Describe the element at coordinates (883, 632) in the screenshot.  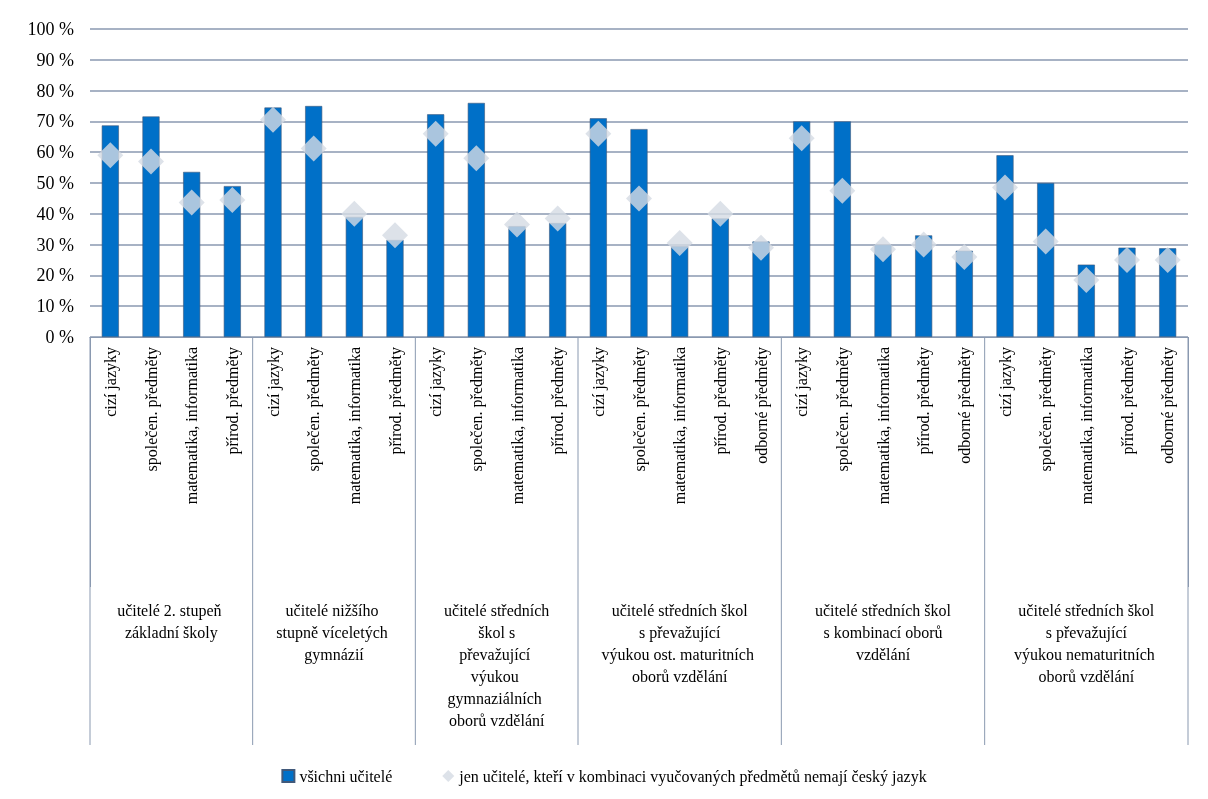
I see `text: učitelé středních škol s kombinací oborů vzdělání` at that location.